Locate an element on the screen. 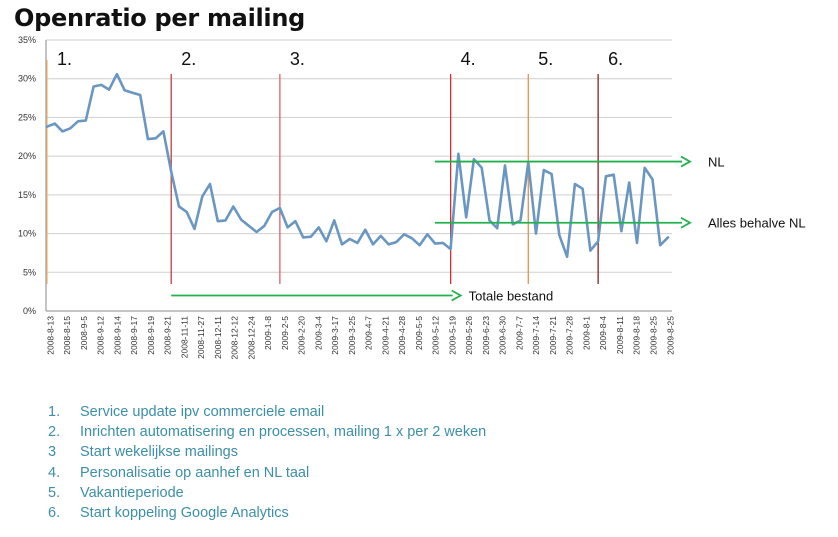  x-tick-label: 2009-3-25 is located at coordinates (352, 335).